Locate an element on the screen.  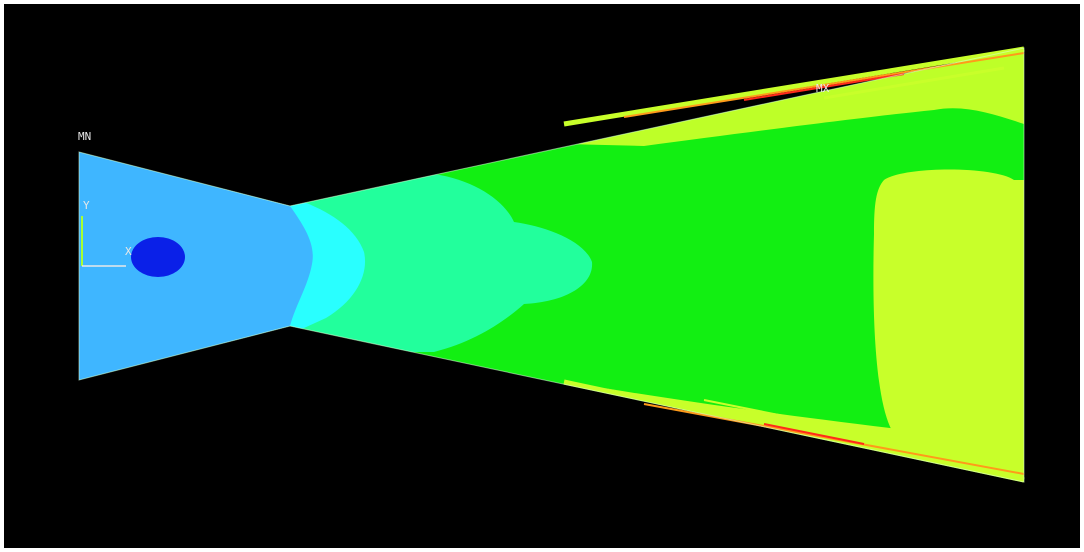
min-label: MN is located at coordinates (84, 136).